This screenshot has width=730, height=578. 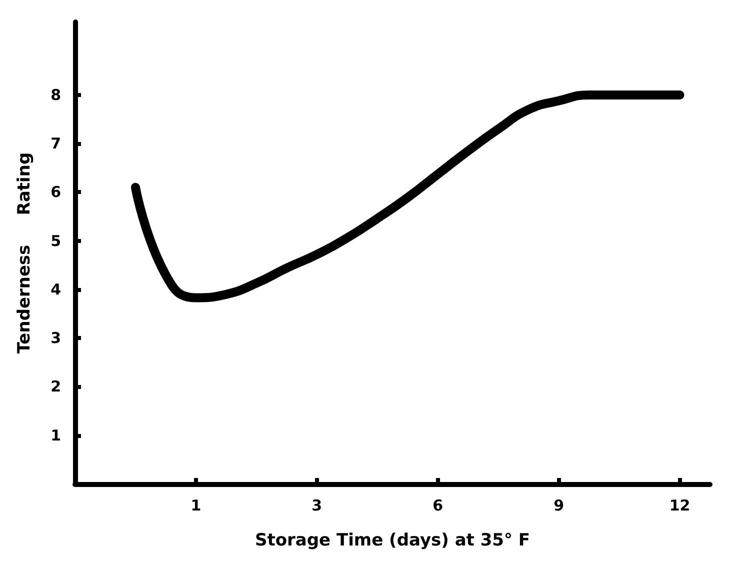 I want to click on y-tick-label: 4, so click(x=55, y=289).